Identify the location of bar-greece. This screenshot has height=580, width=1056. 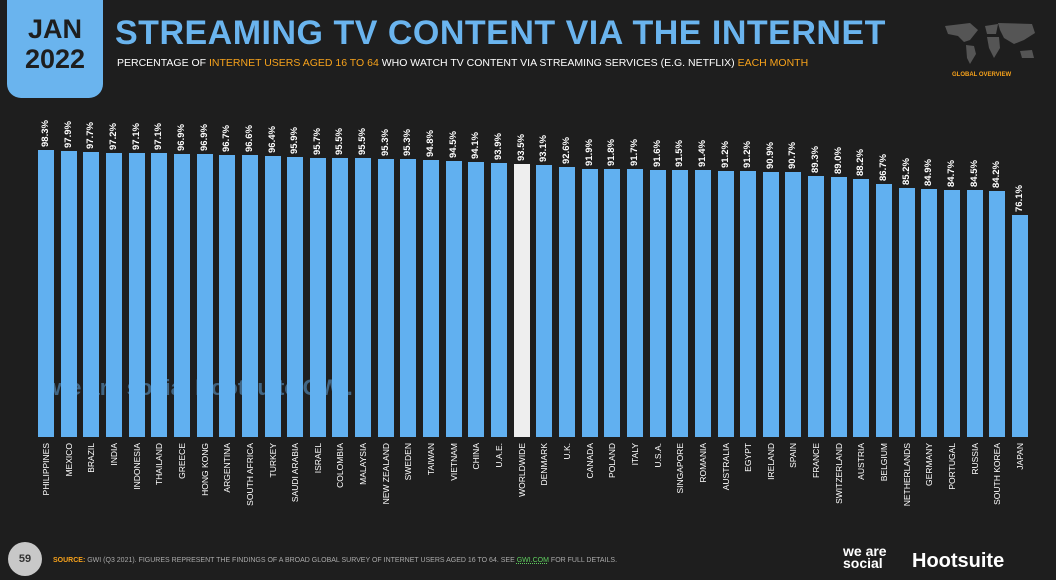
(181, 295).